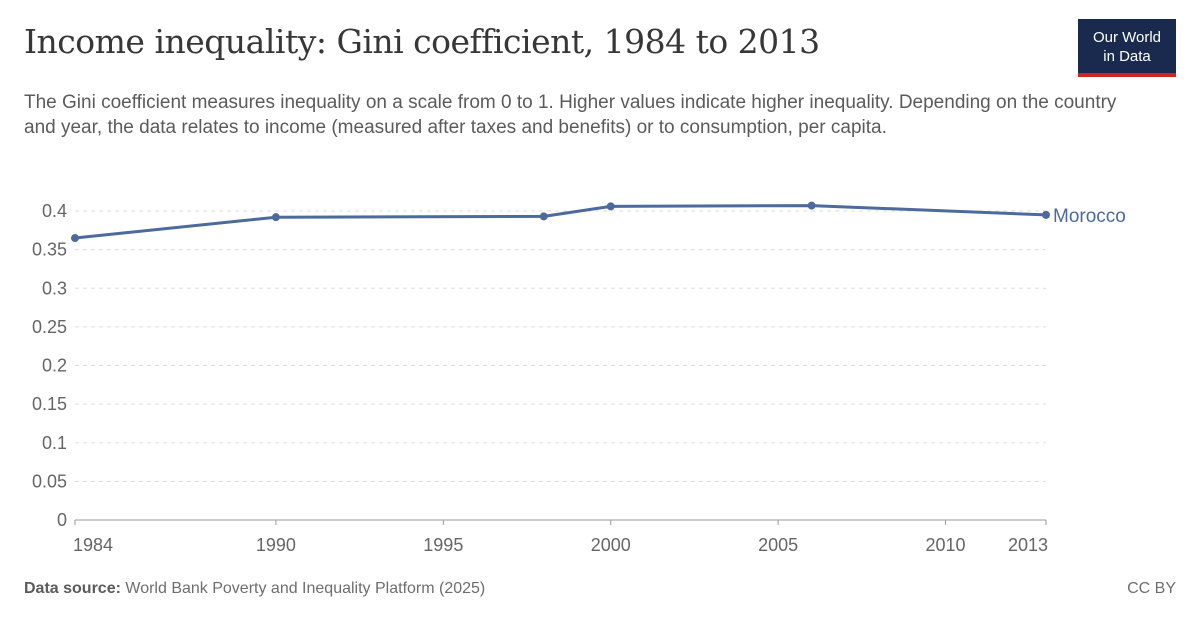  Describe the element at coordinates (276, 545) in the screenshot. I see `x-tick-label: 1990` at that location.